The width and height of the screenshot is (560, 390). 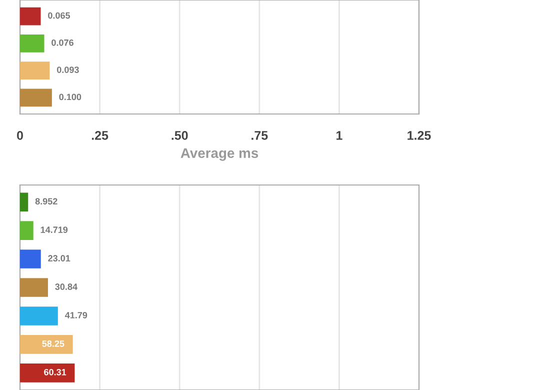 What do you see at coordinates (70, 97) in the screenshot?
I see `data-label: 0.100` at bounding box center [70, 97].